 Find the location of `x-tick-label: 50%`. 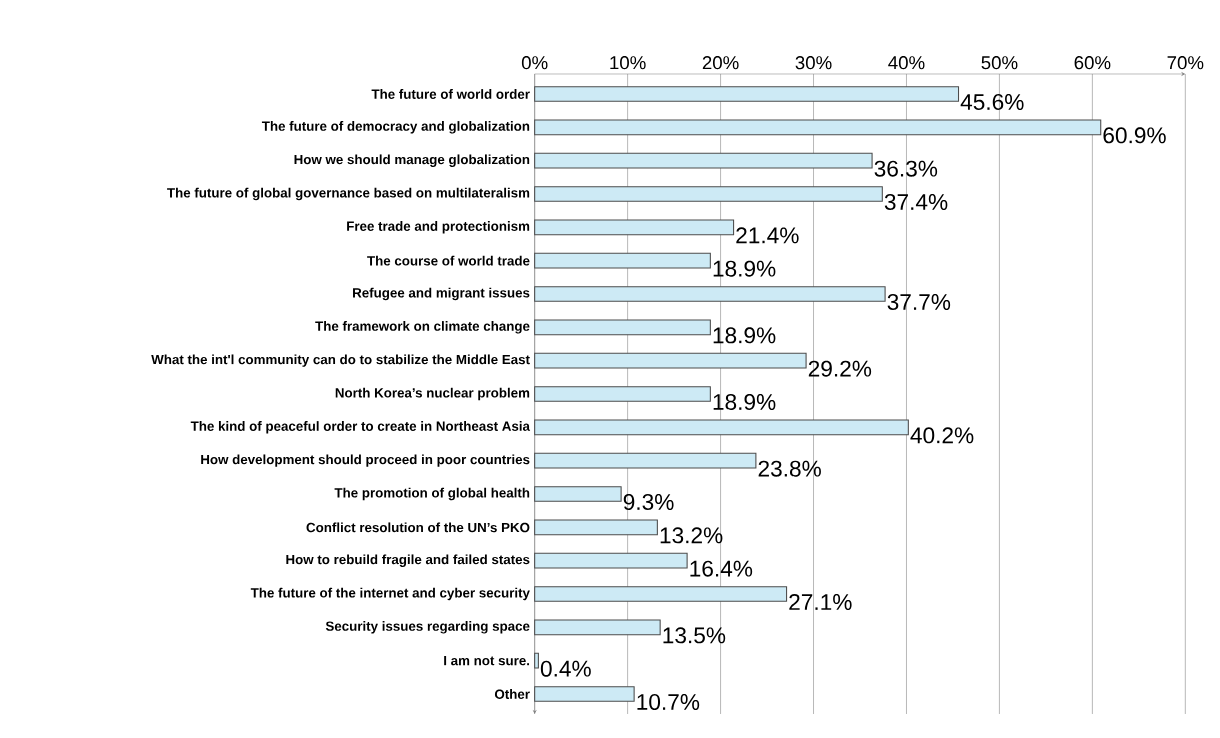

x-tick-label: 50% is located at coordinates (999, 63).